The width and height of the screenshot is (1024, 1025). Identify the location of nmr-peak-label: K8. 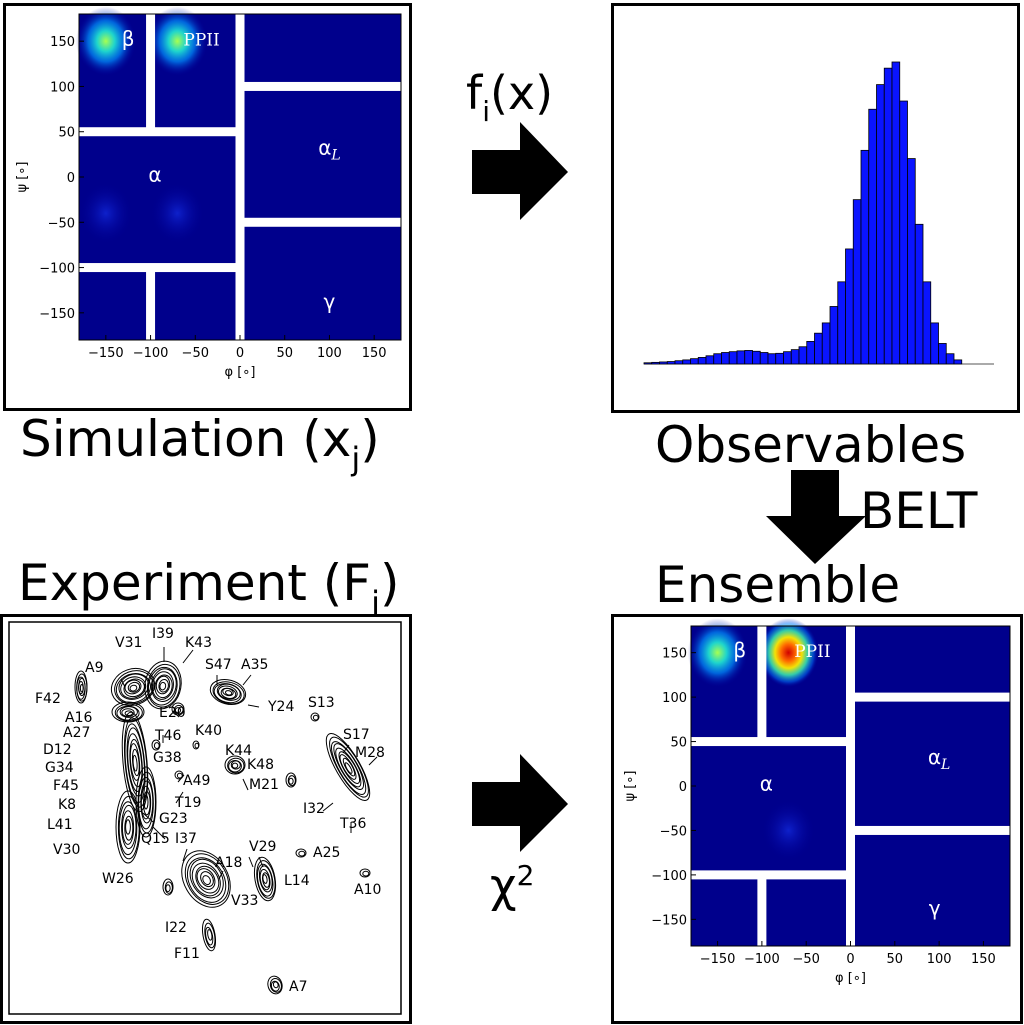
(67, 805).